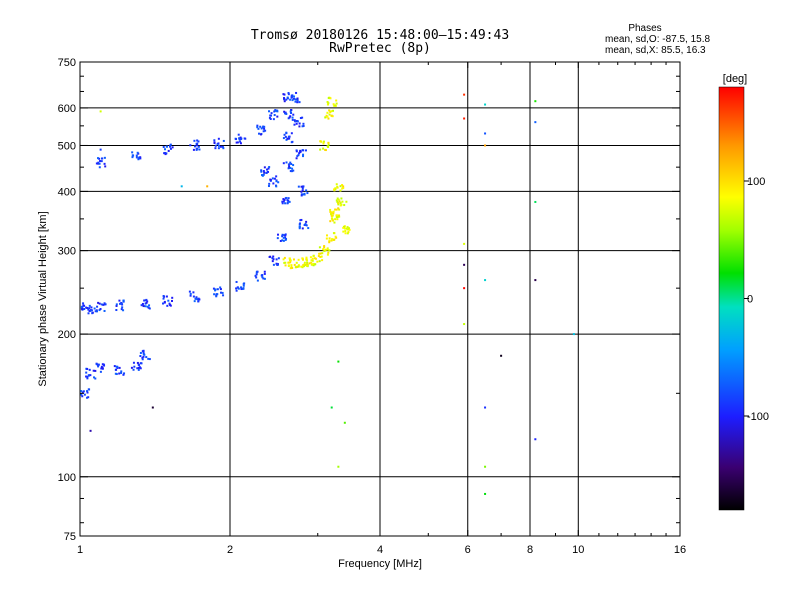 This screenshot has height=600, width=800. What do you see at coordinates (735, 79) in the screenshot?
I see `colorbar-label: [deg]` at bounding box center [735, 79].